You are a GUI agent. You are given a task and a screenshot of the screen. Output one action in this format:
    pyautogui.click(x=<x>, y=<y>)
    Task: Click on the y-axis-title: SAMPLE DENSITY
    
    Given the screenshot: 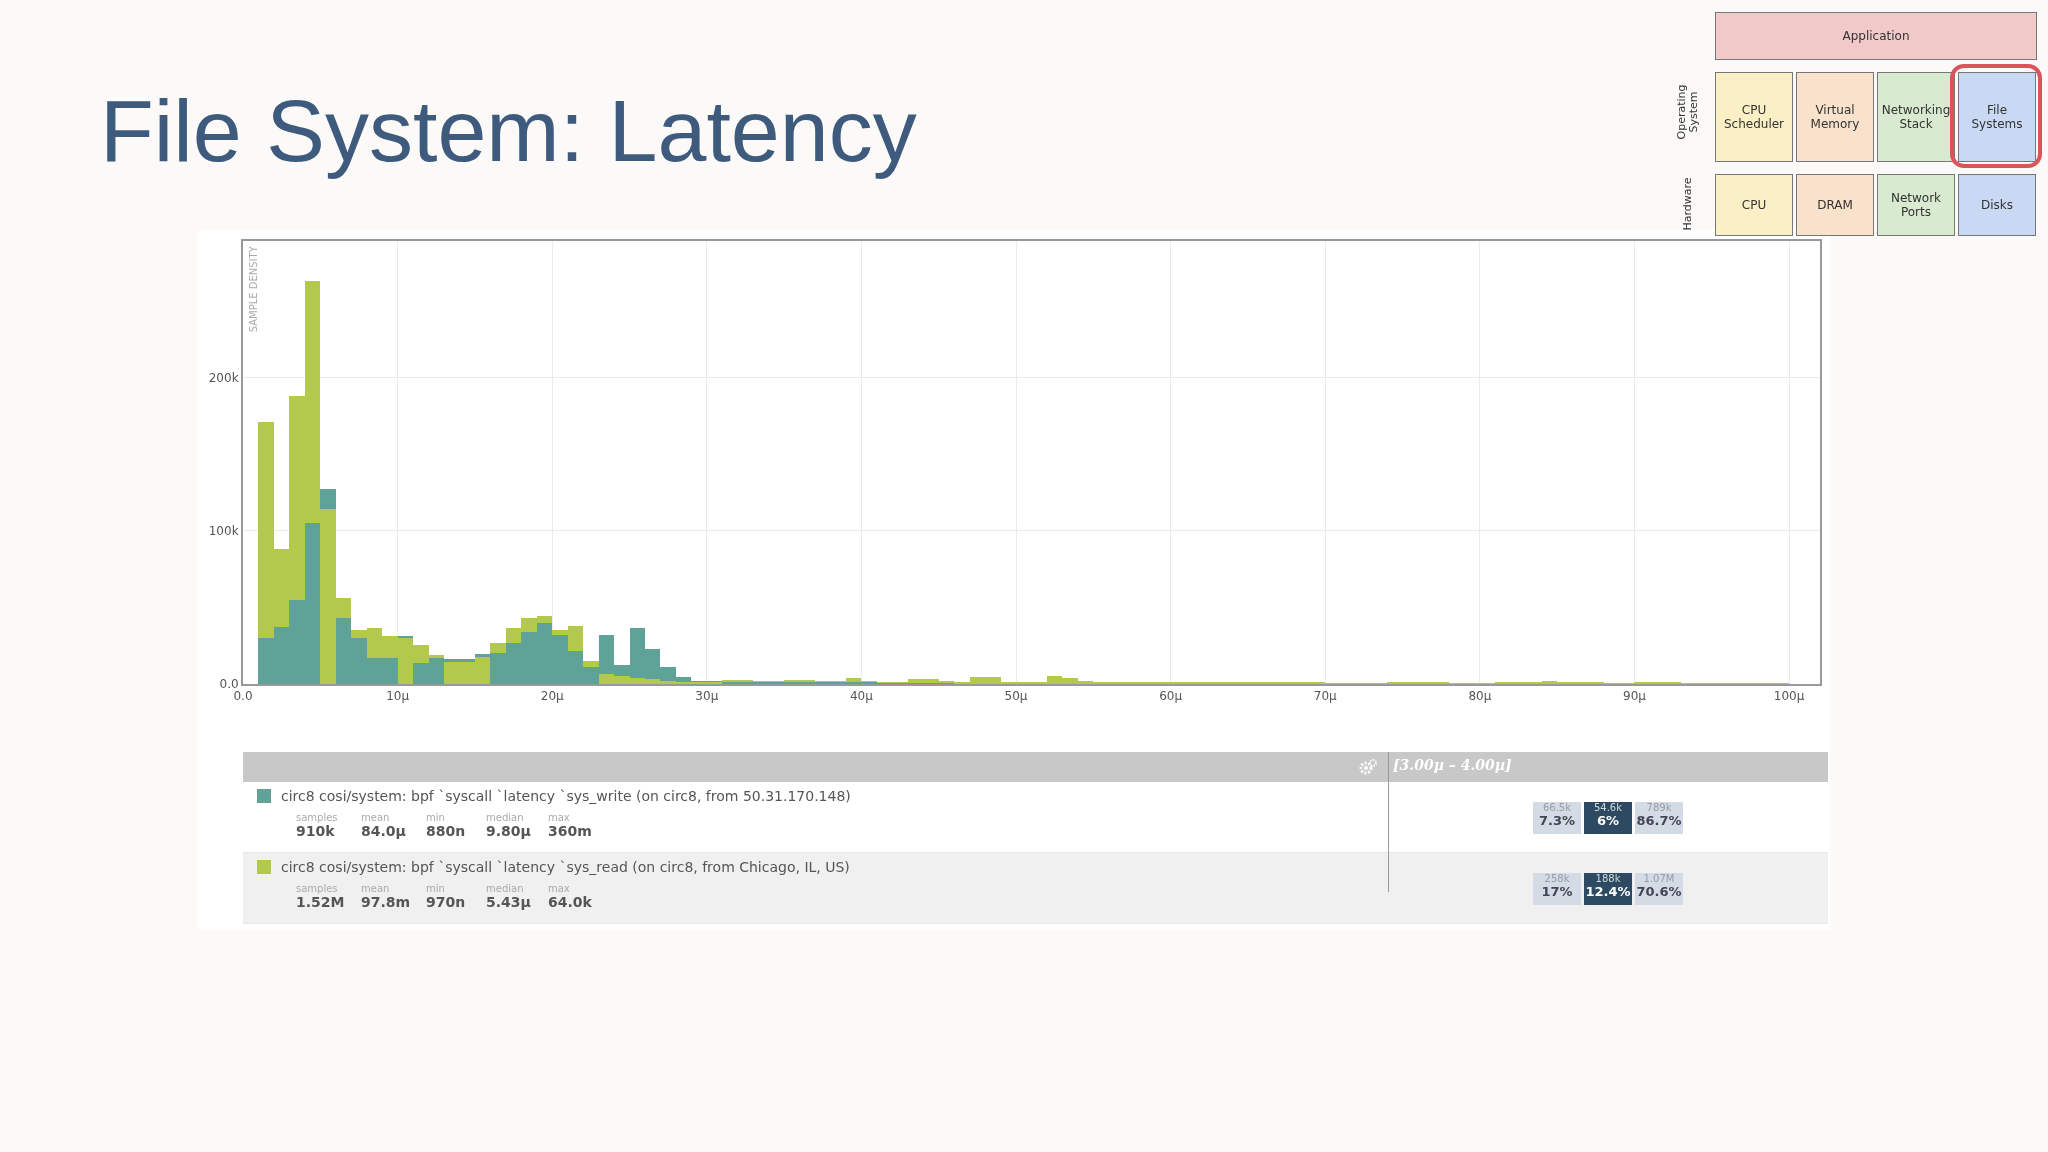 What is the action you would take?
    pyautogui.click(x=253, y=289)
    